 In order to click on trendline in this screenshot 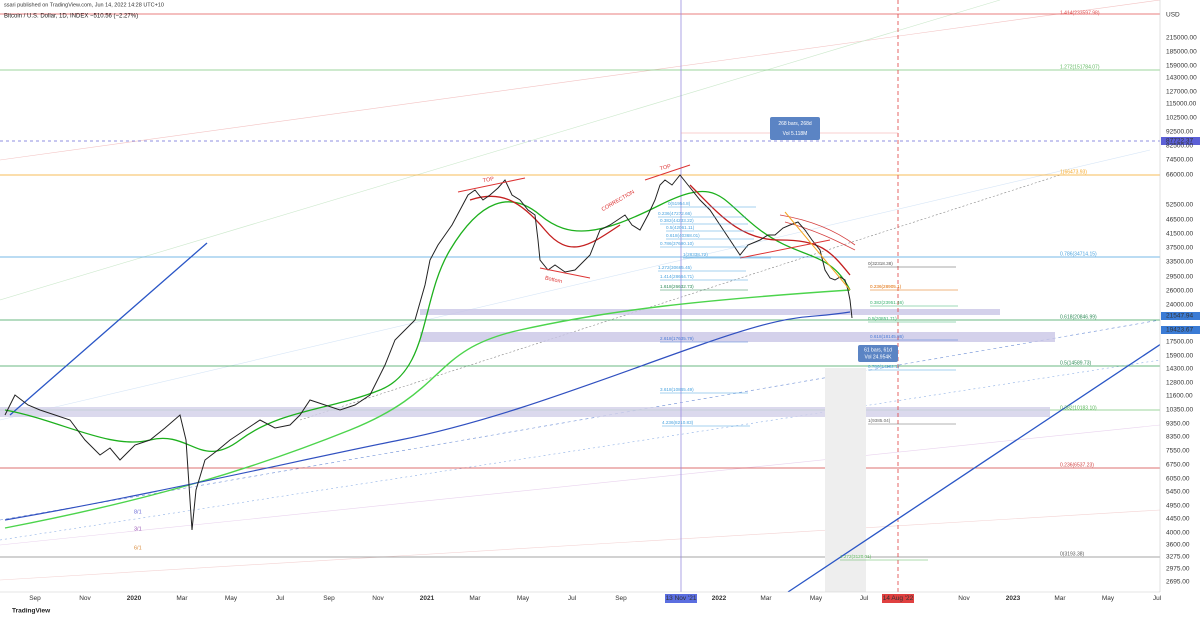, I will do `click(108, 329)`.